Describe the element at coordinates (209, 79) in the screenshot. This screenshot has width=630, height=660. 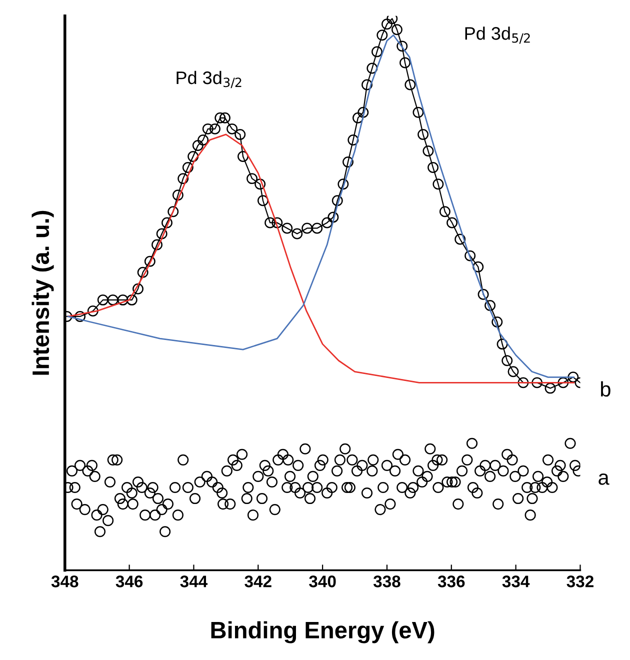
I see `annotation: Pd 3d$_{3/2}$` at that location.